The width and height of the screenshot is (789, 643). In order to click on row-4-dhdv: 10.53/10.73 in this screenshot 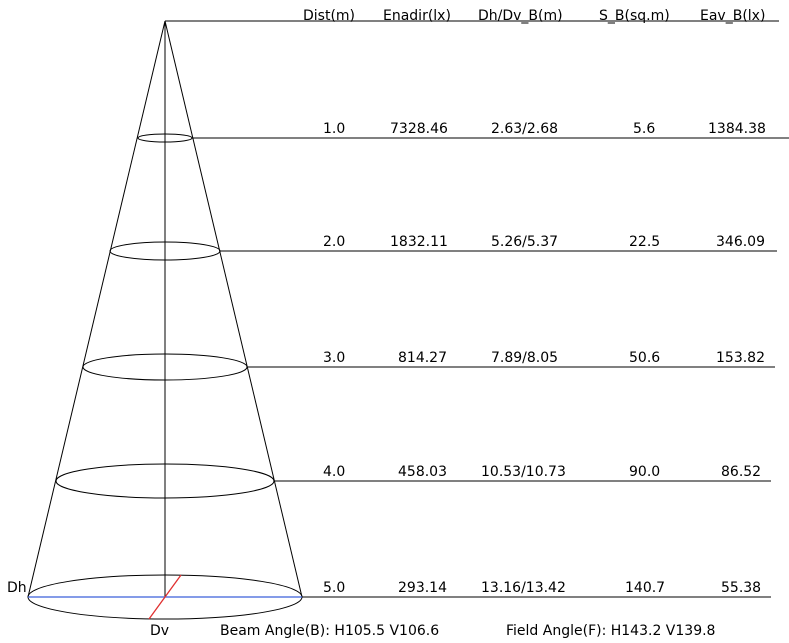, I will do `click(523, 472)`.